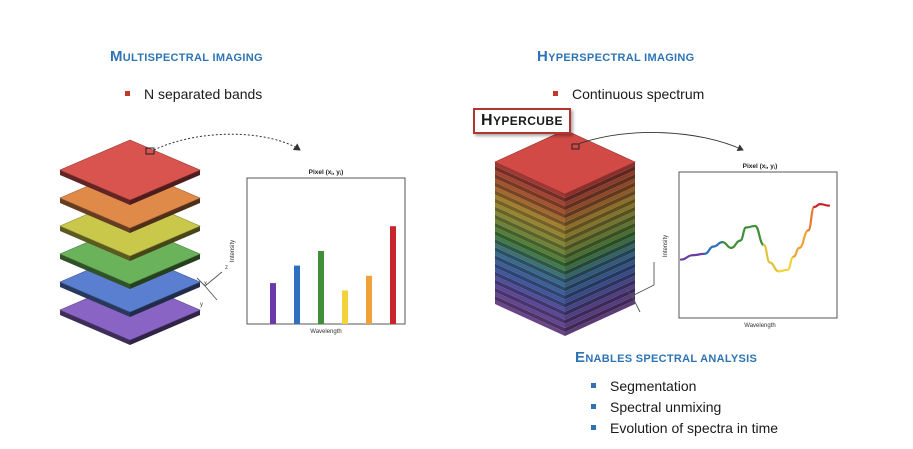 The image size is (913, 449). Describe the element at coordinates (684, 430) in the screenshot. I see `list-item: Evolution of spectra in time` at that location.